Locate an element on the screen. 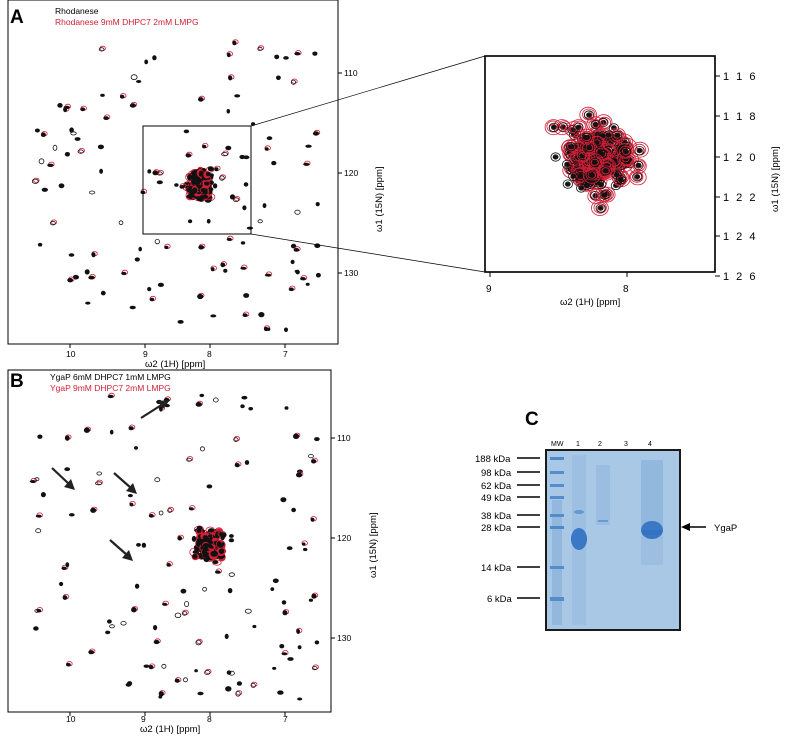  arrow-3-head-icon is located at coordinates (131, 488).